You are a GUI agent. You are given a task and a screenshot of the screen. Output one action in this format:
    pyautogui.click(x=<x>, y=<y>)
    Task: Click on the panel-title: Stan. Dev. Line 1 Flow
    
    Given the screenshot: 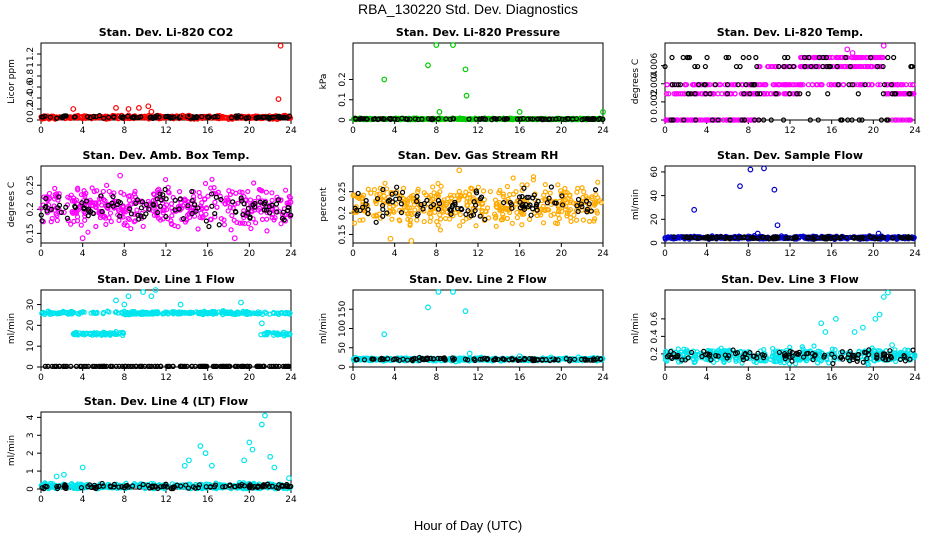 What is the action you would take?
    pyautogui.click(x=166, y=279)
    